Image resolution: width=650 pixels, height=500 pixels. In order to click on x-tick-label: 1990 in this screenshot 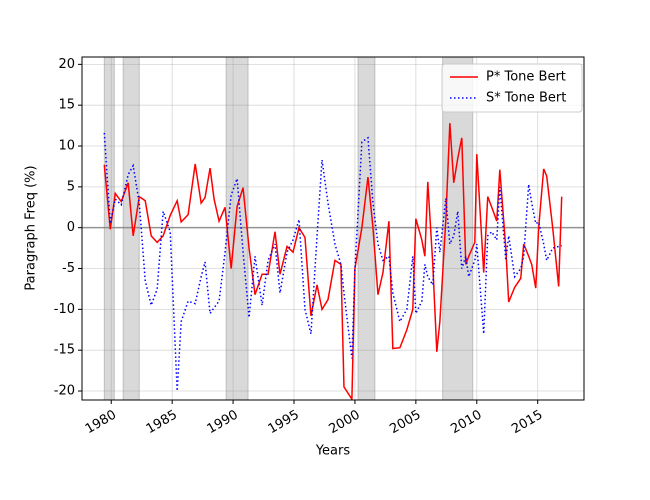, I will do `click(223, 423)`.